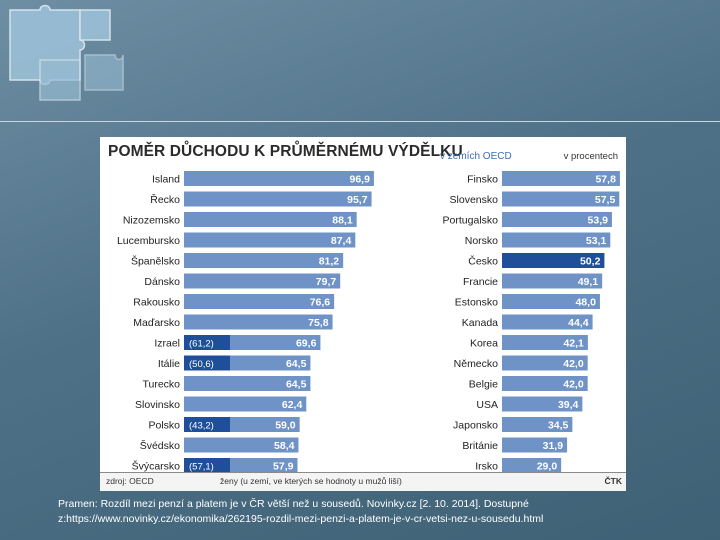 The height and width of the screenshot is (540, 720). What do you see at coordinates (605, 180) in the screenshot?
I see `data-label: 57,8` at bounding box center [605, 180].